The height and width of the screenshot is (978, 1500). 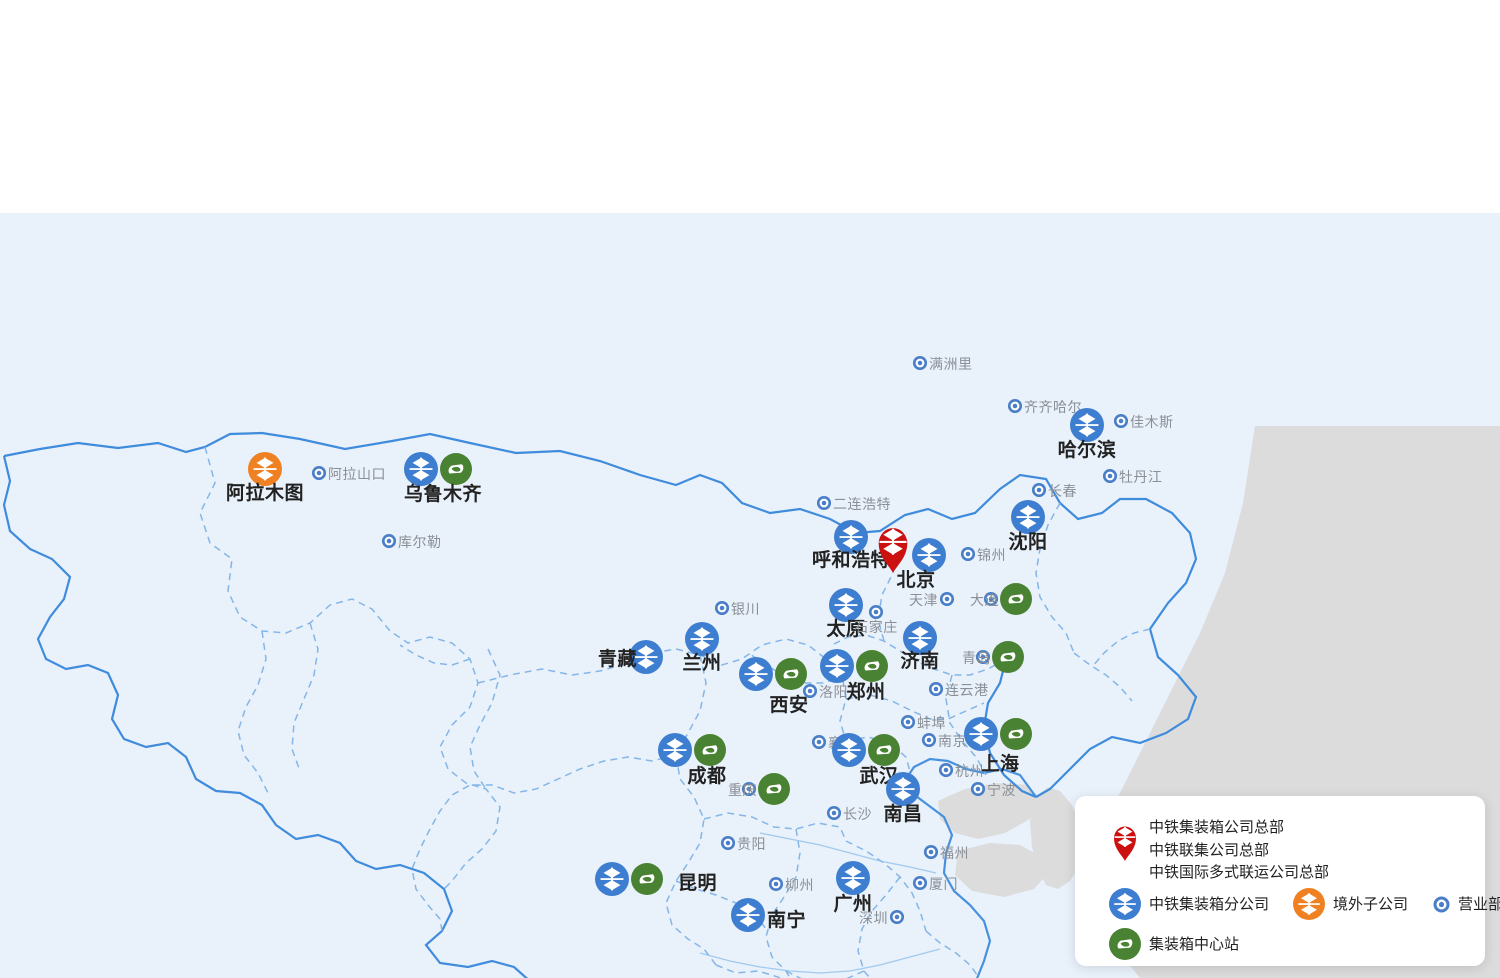 What do you see at coordinates (967, 691) in the screenshot?
I see `city-label-连云港: 连云港` at bounding box center [967, 691].